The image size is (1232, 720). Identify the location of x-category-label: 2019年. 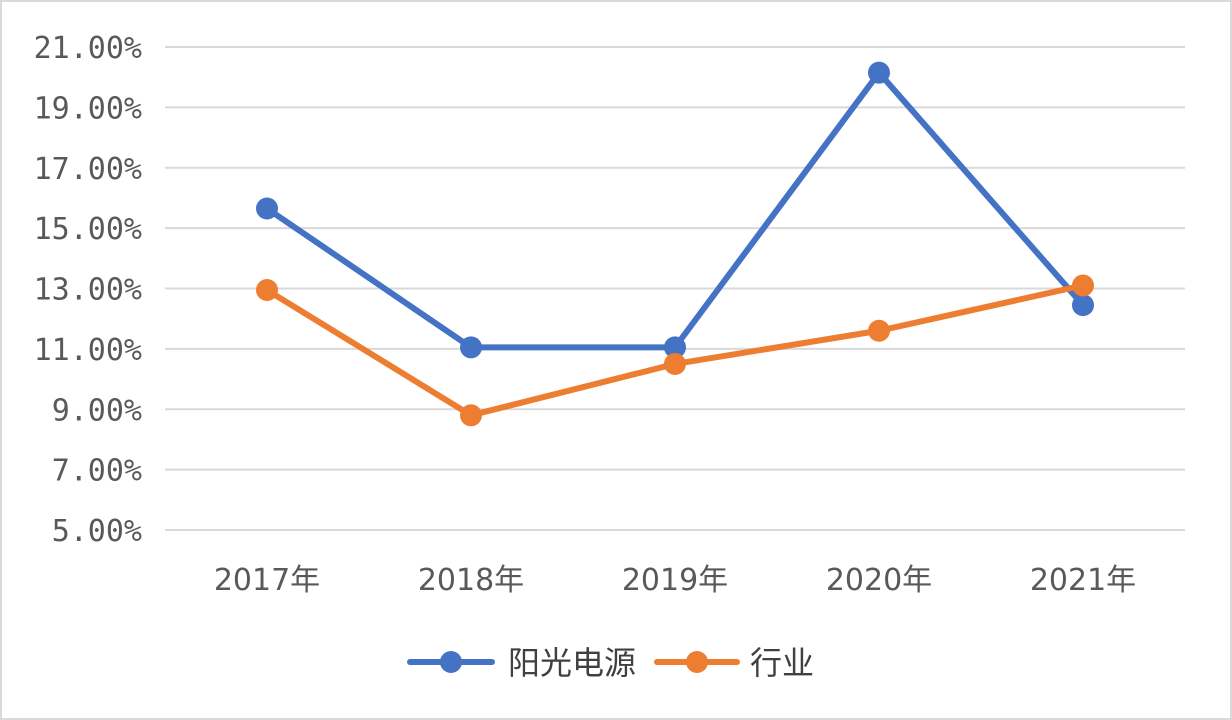
(675, 580).